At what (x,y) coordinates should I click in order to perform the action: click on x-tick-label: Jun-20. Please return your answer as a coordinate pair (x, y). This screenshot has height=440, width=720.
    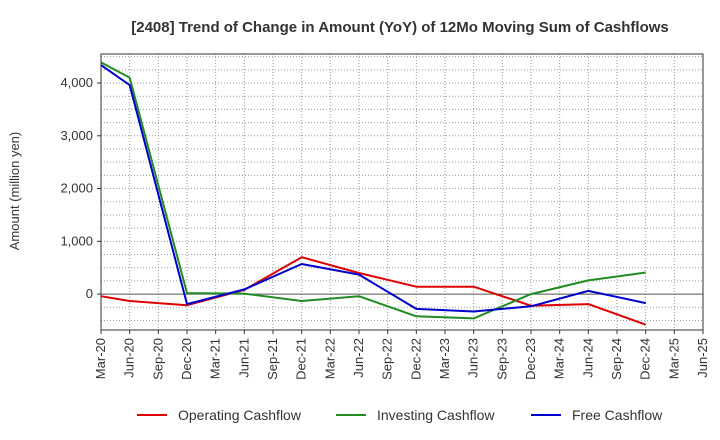
    Looking at the image, I should click on (129, 358).